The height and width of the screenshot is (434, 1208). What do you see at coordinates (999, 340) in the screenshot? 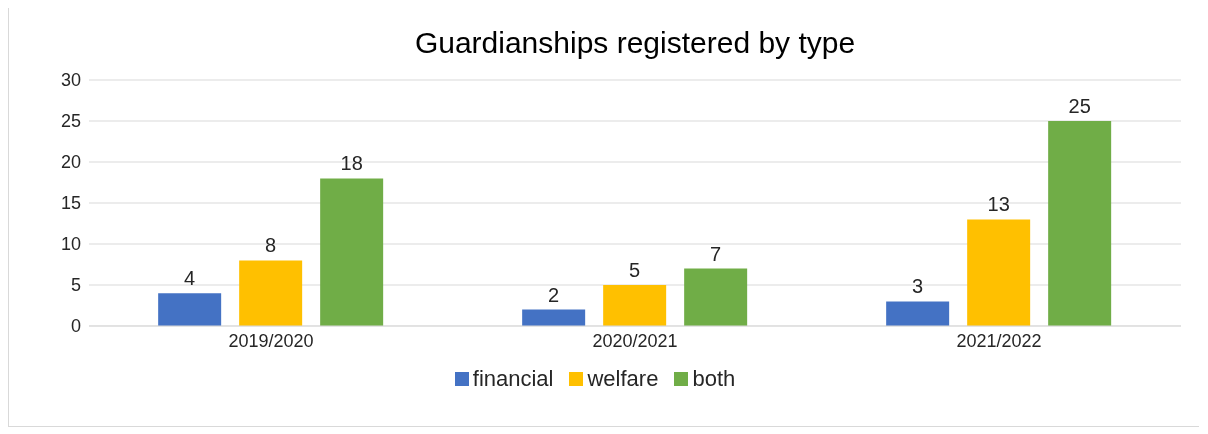
I see `x-tick-label: 2021/2022` at bounding box center [999, 340].